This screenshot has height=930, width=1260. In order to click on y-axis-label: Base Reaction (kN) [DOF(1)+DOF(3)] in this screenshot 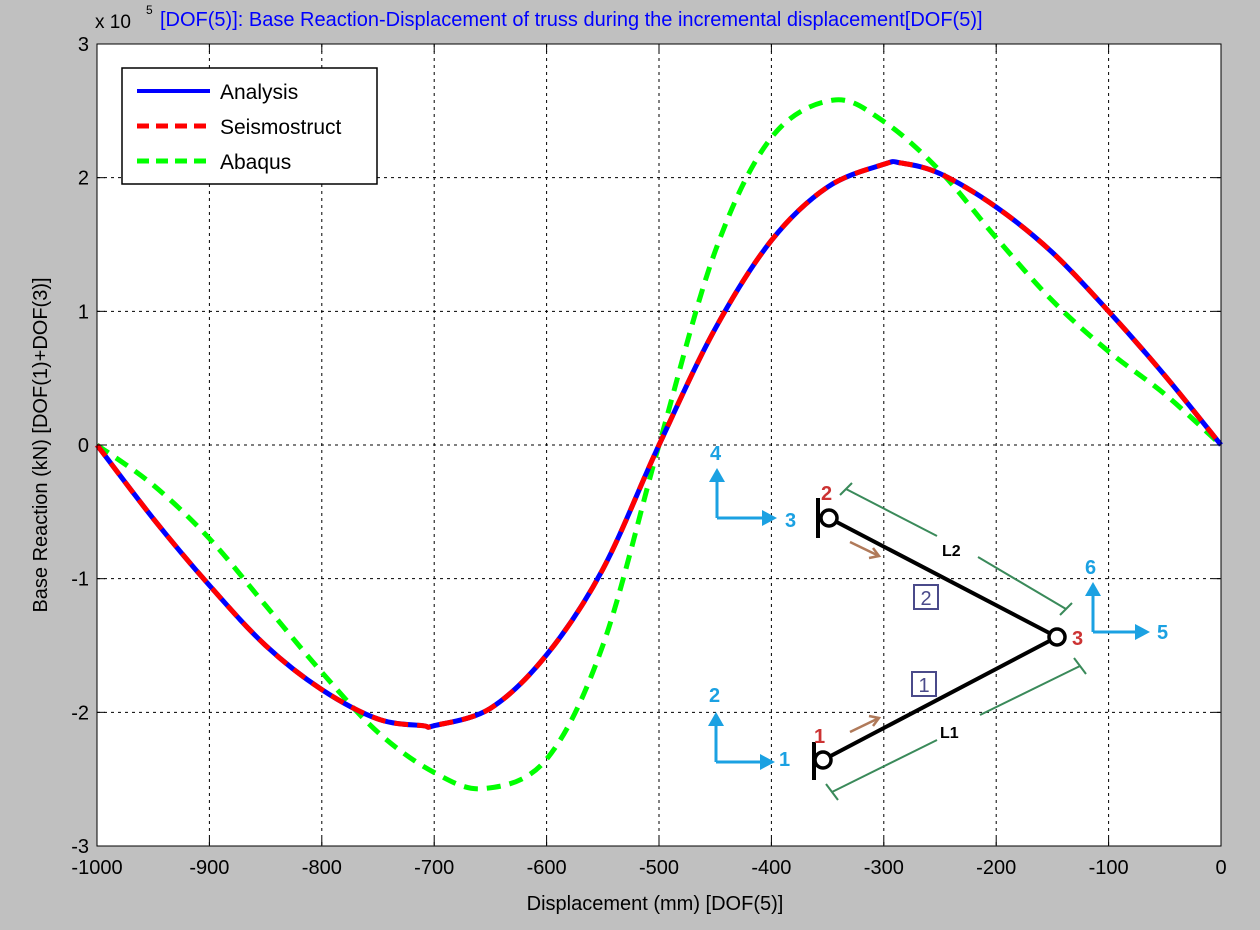, I will do `click(41, 444)`.